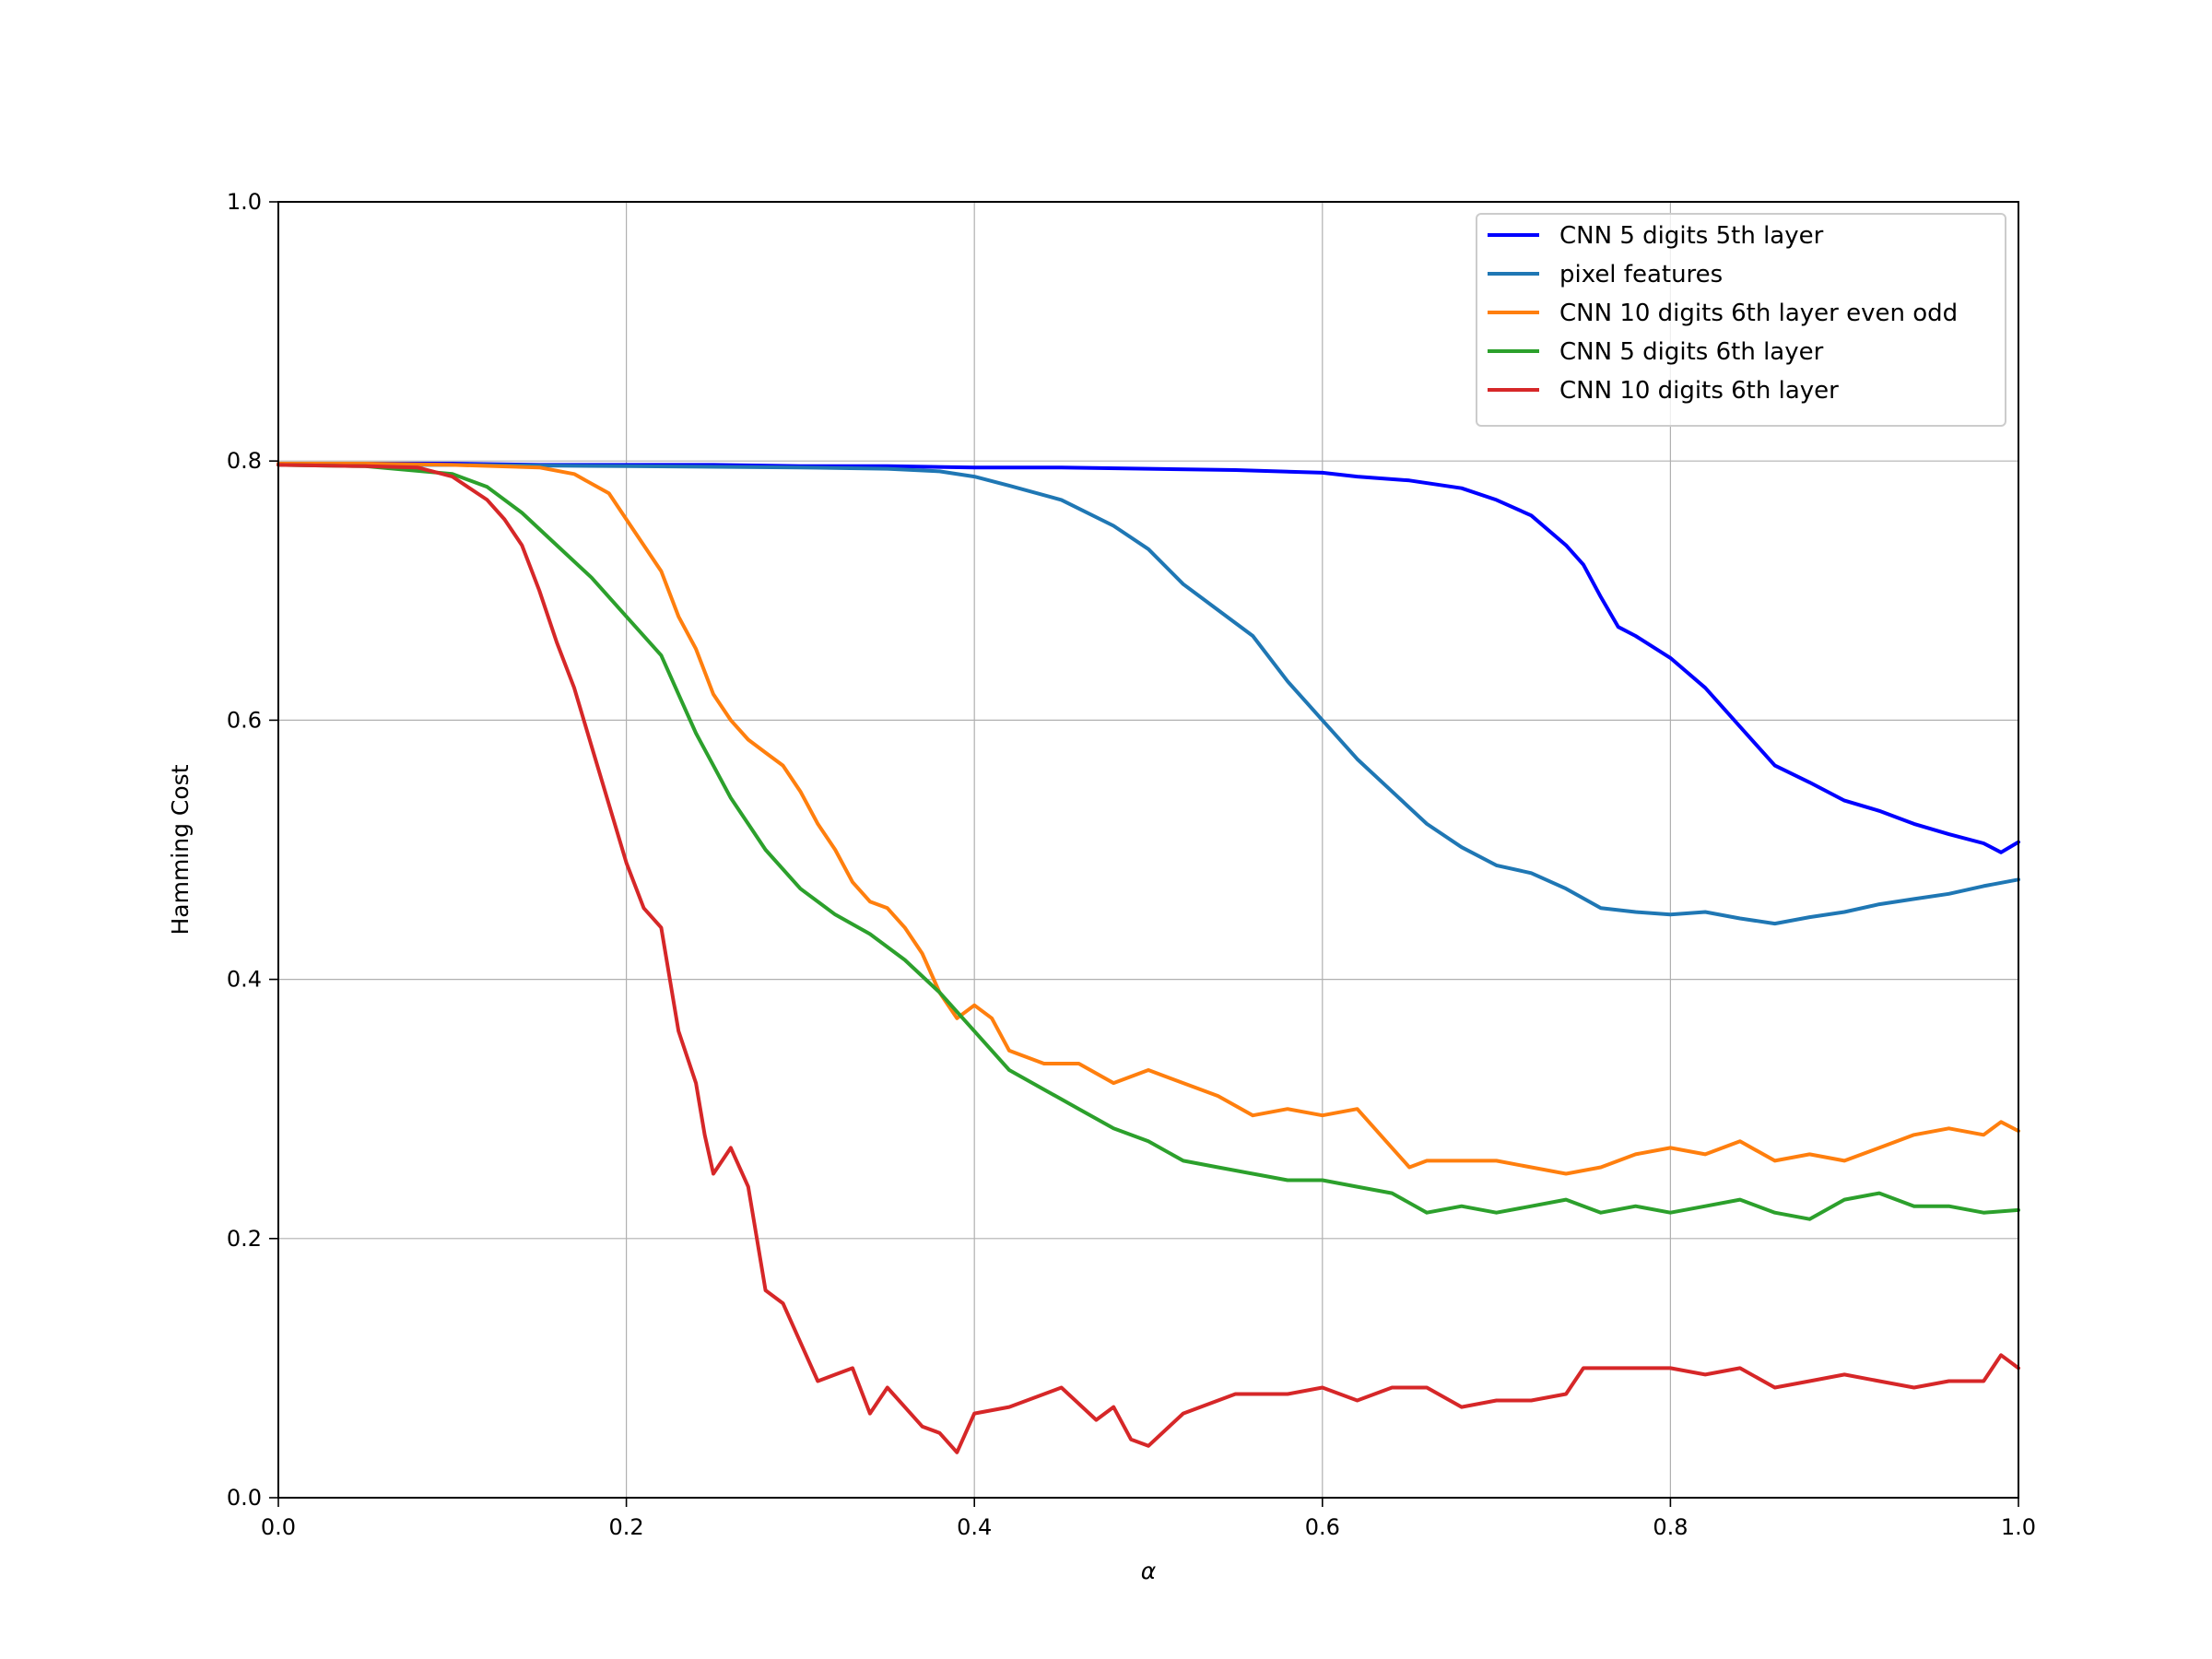 The image size is (2212, 1659). What do you see at coordinates (244, 461) in the screenshot?
I see `y-tick-label: 0.8` at bounding box center [244, 461].